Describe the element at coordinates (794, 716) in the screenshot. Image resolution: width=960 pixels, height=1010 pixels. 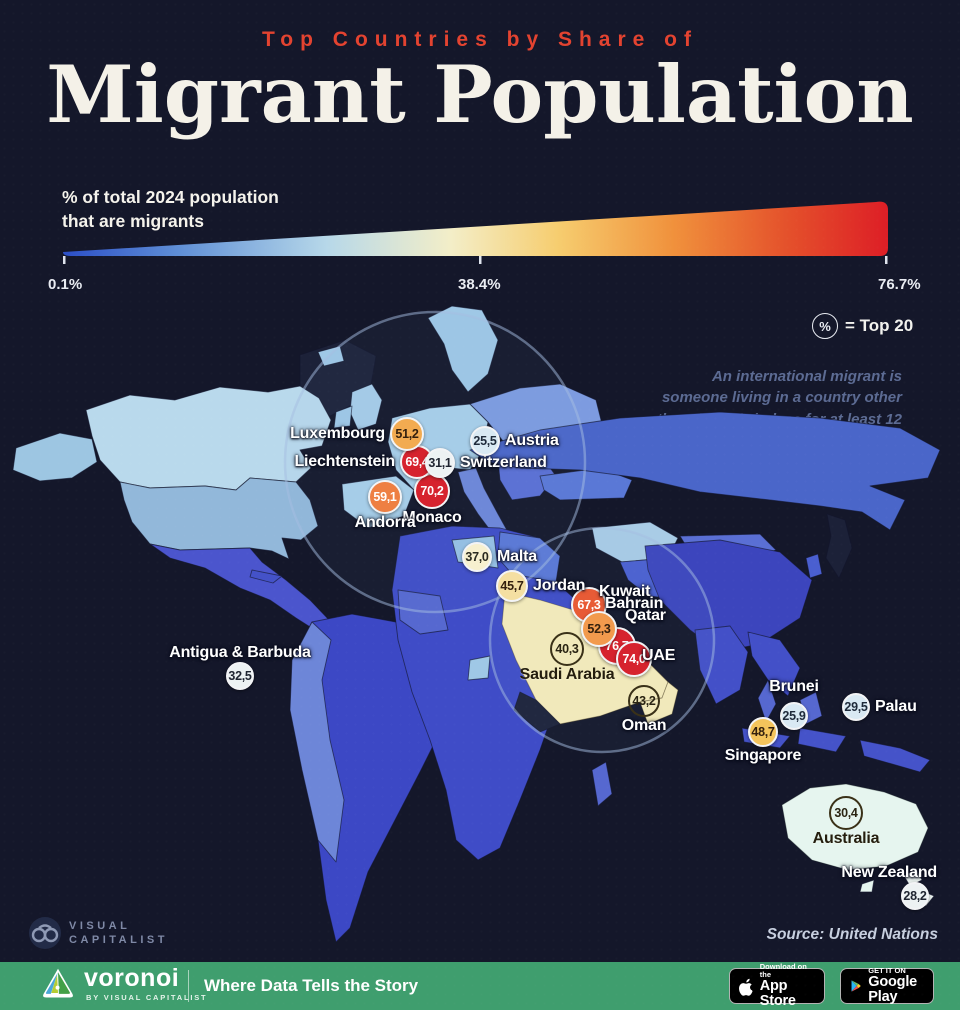
I see `value-bubble-brunei: 25,9` at that location.